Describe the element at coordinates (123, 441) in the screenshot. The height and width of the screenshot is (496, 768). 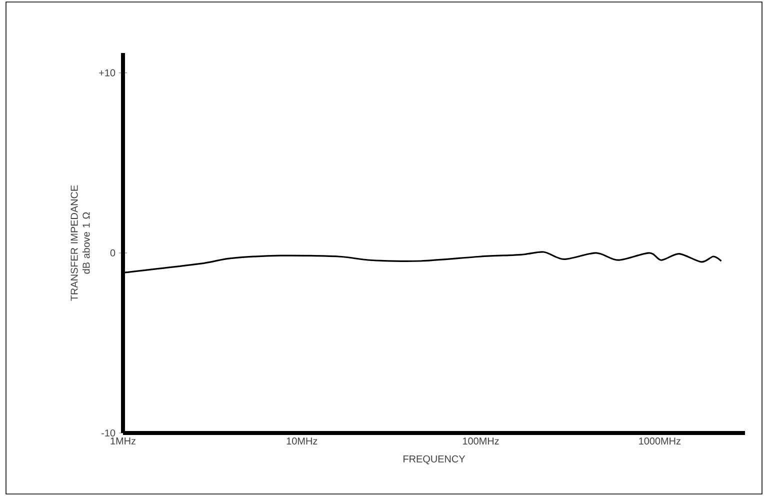
I see `x-tick-label: 1MHz` at that location.